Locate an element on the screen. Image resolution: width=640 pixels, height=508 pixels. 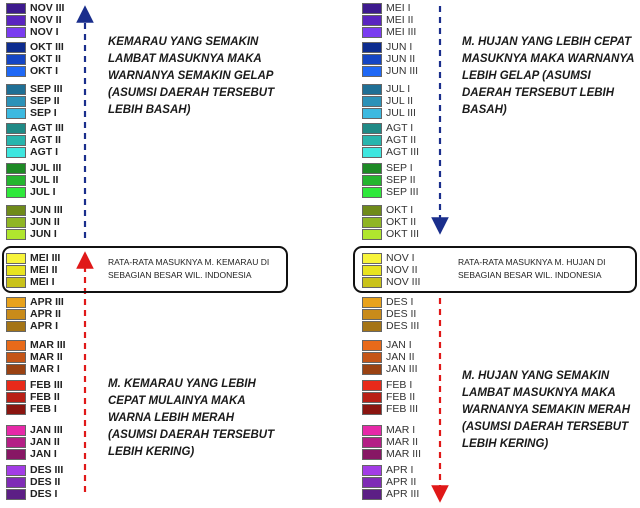
left-top-swatch-row: AGT III is located at coordinates (35, 128).